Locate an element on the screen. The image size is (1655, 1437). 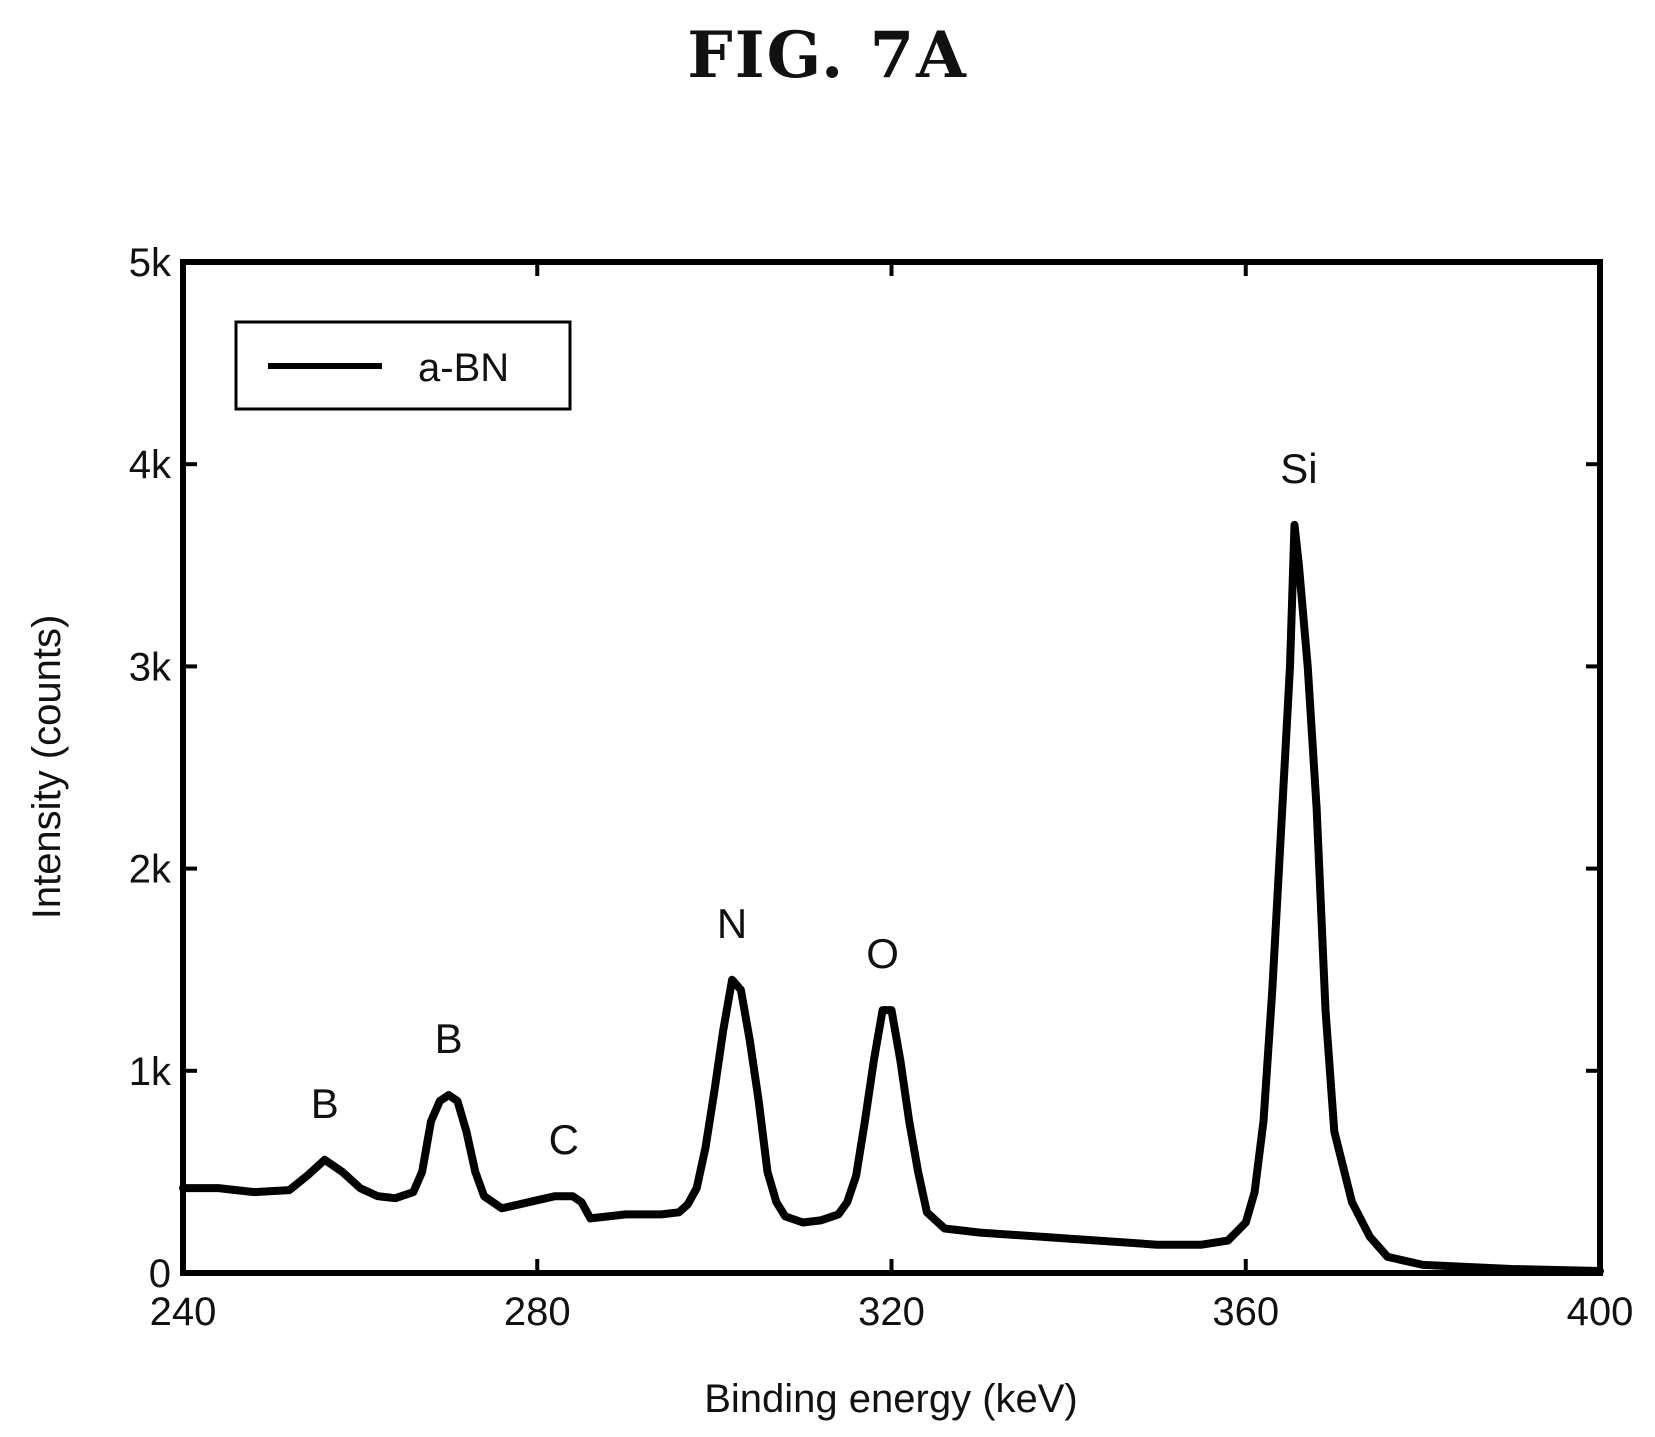
peak-label-o: O is located at coordinates (882, 953).